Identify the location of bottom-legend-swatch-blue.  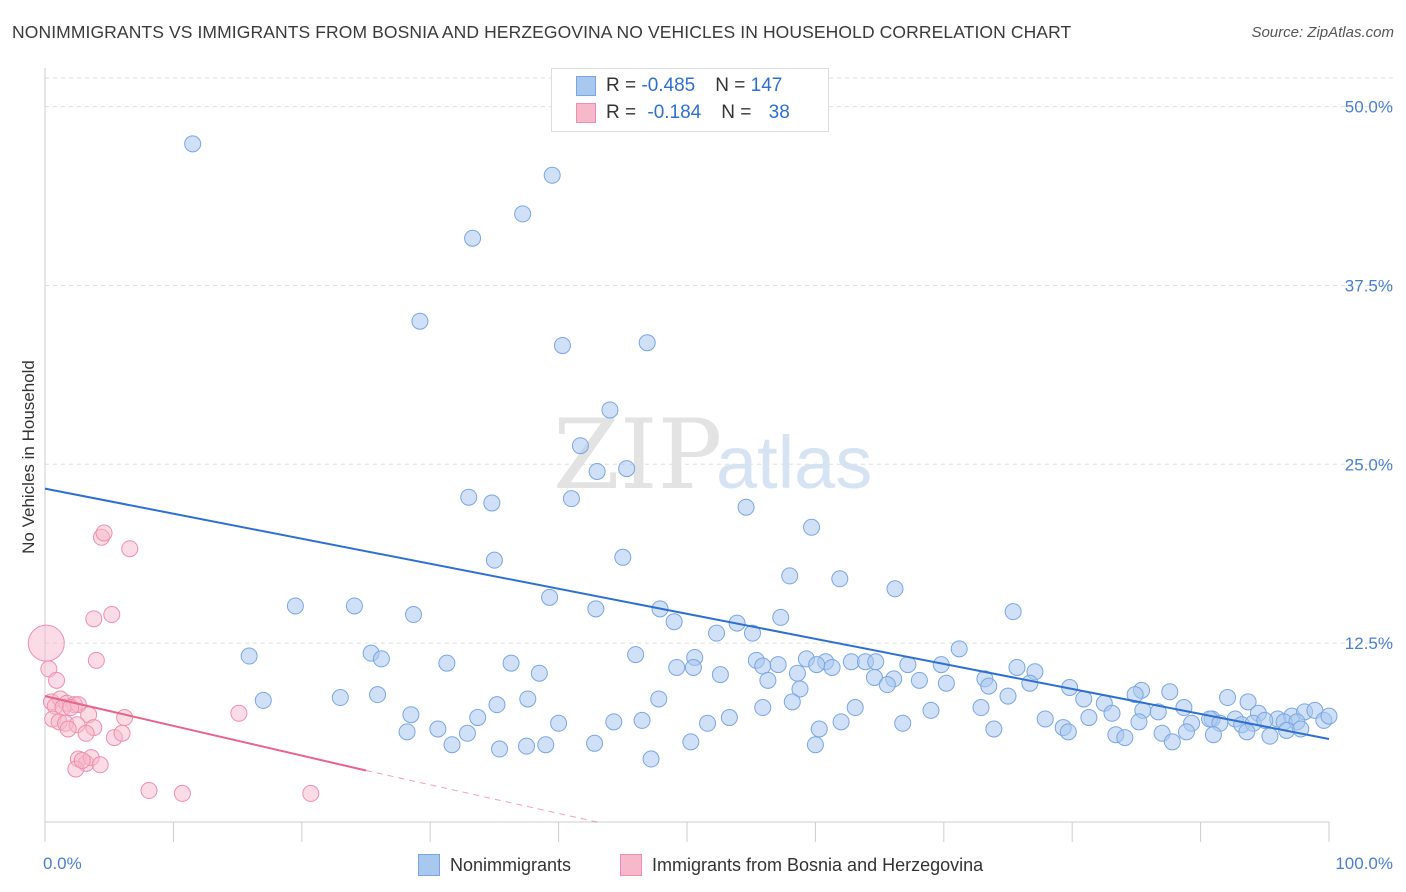
(429, 865).